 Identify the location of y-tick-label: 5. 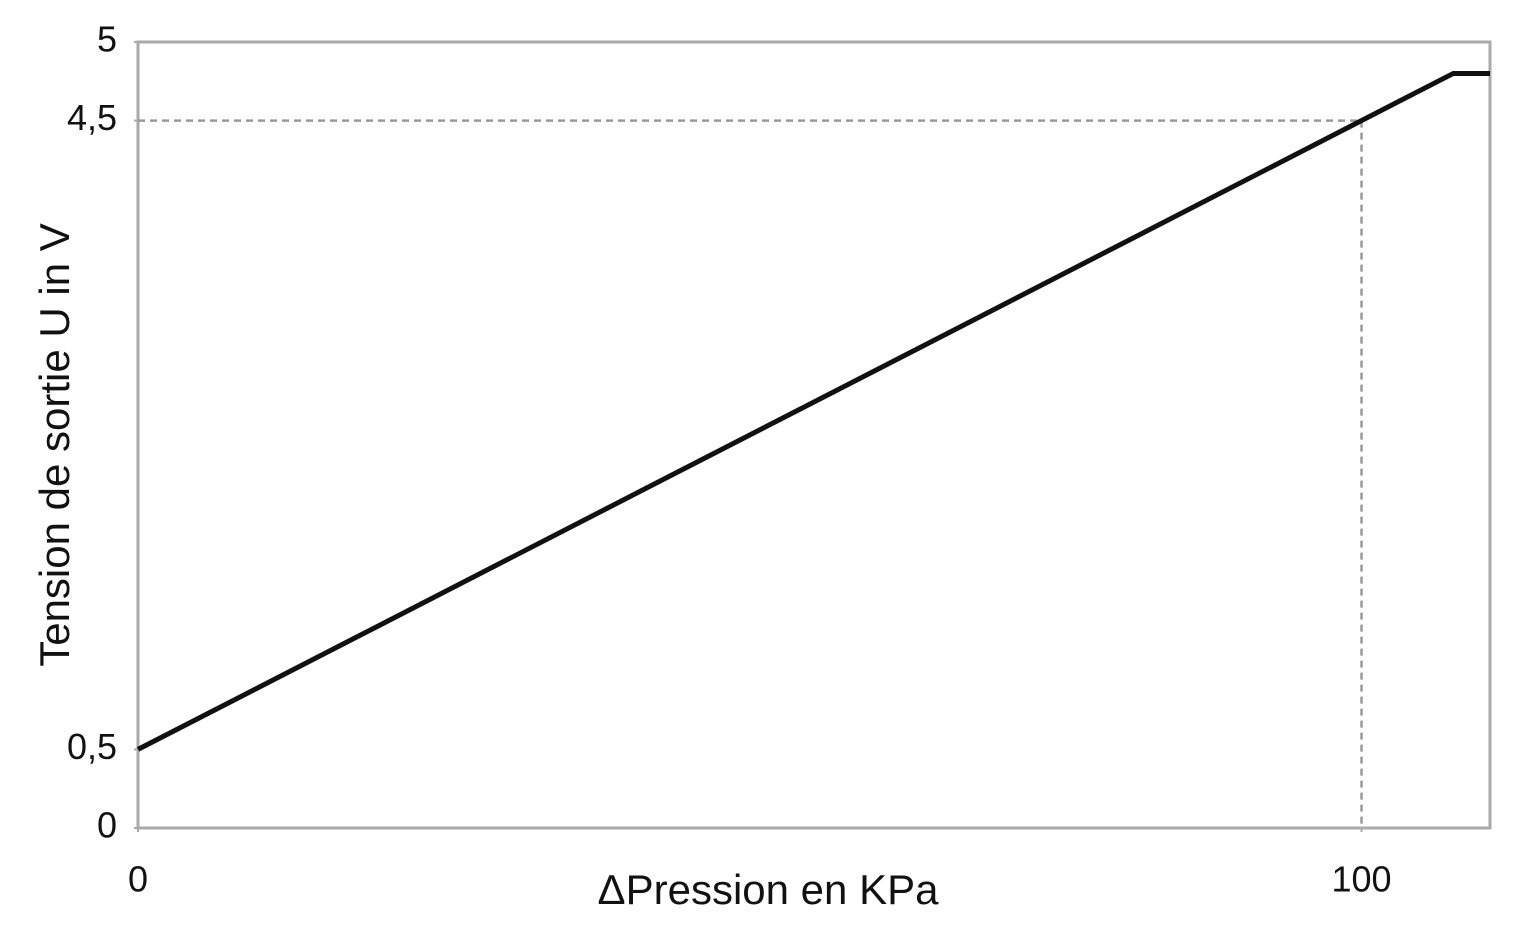
(107, 39).